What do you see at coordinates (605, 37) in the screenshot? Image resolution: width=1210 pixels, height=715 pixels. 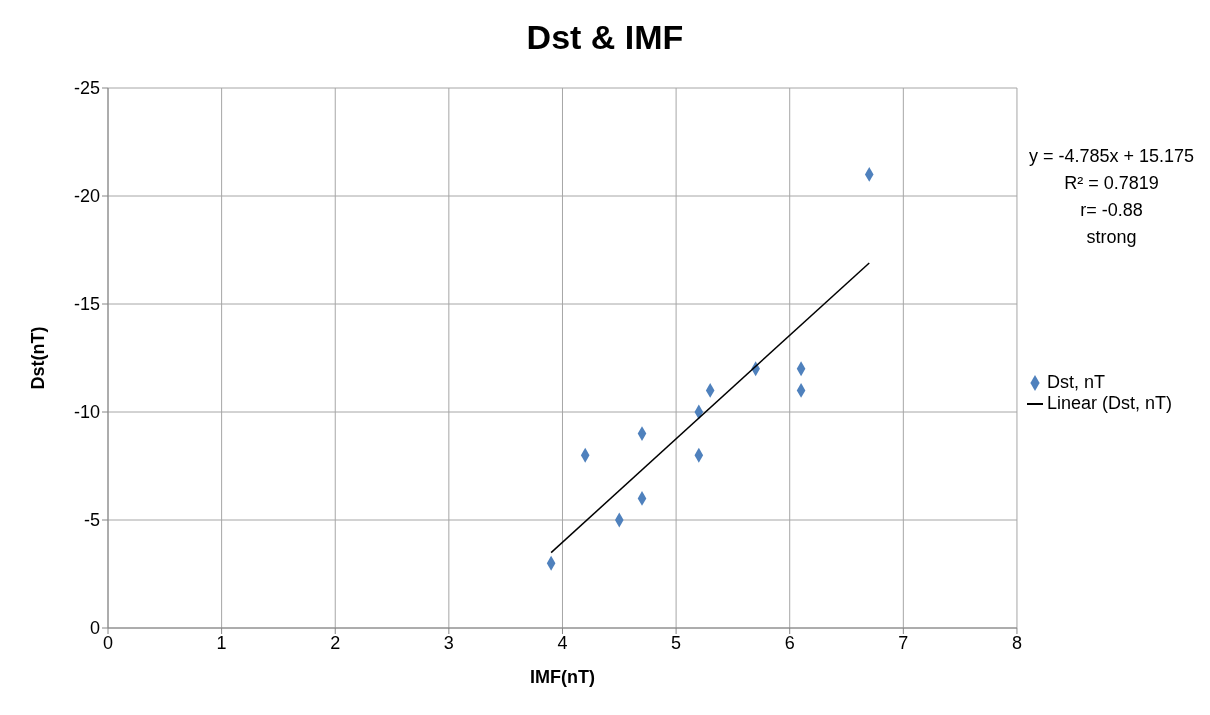 I see `chart-title: Dst & IMF` at bounding box center [605, 37].